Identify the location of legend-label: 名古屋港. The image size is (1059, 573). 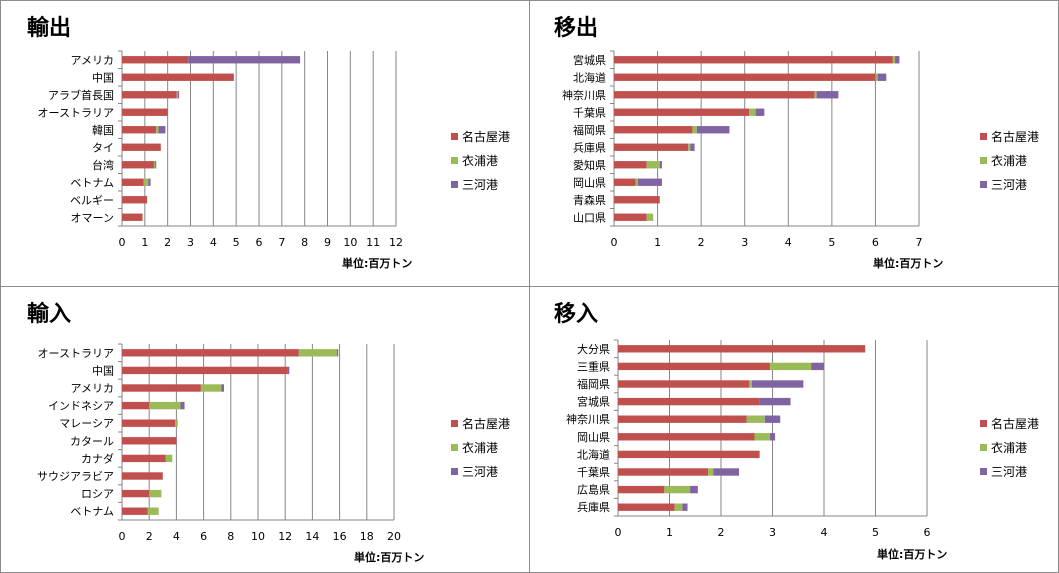
(1015, 136).